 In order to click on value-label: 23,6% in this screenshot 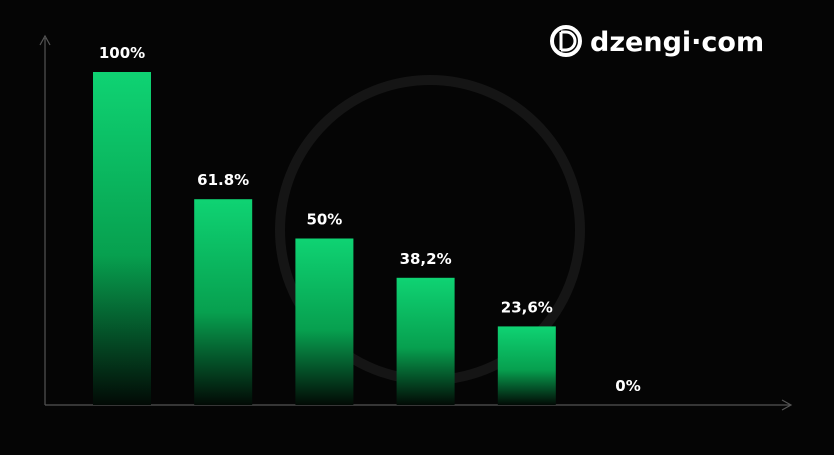, I will do `click(527, 307)`.